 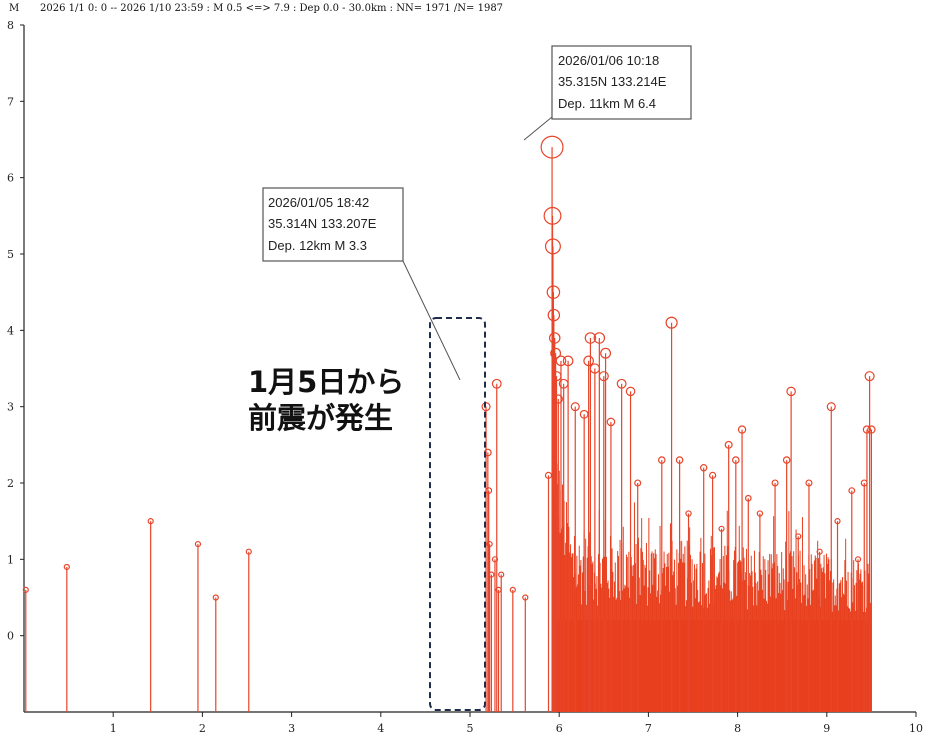 I want to click on y-tick-label: 3, so click(x=10, y=407).